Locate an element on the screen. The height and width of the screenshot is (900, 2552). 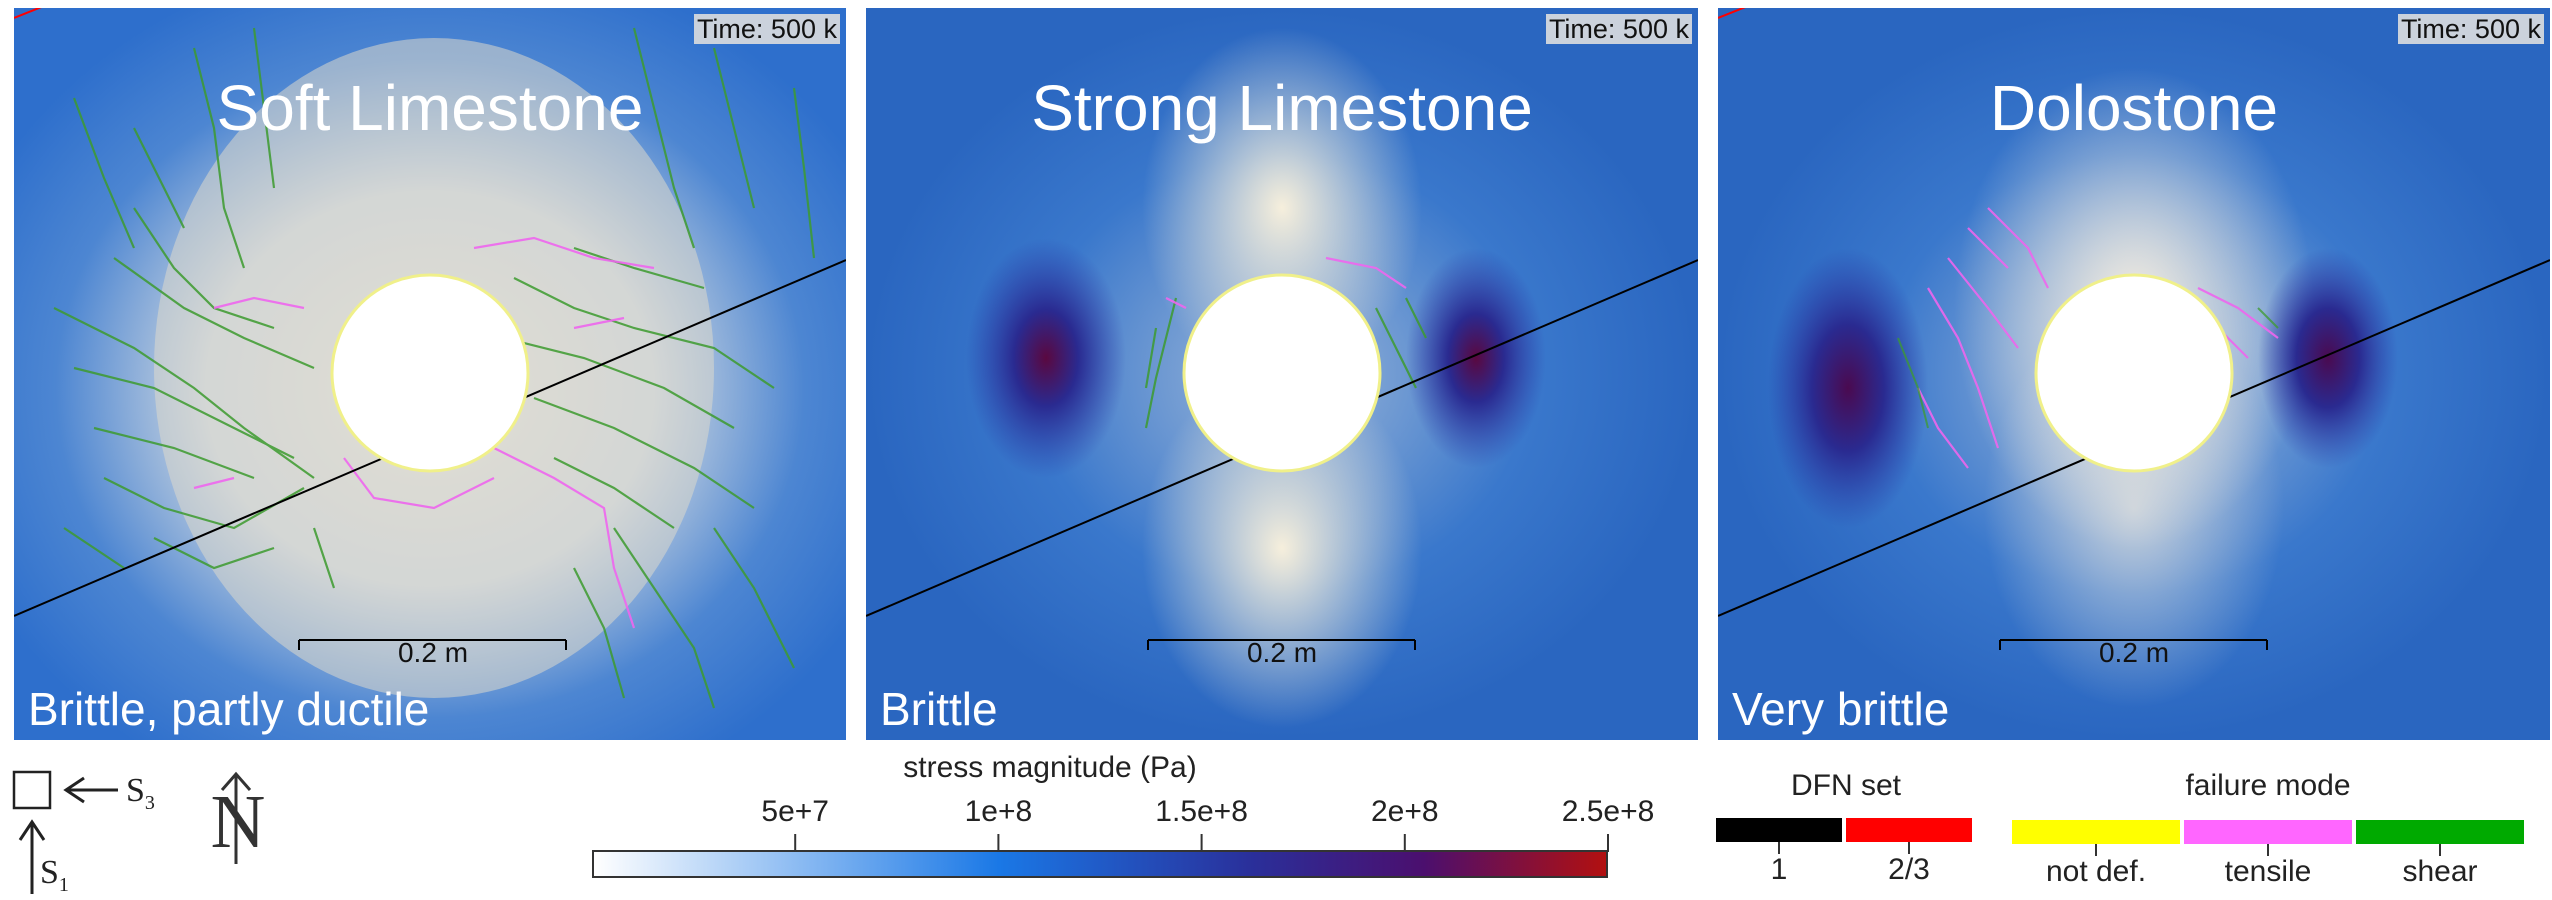
failure-label-shear: shear is located at coordinates (2440, 871).